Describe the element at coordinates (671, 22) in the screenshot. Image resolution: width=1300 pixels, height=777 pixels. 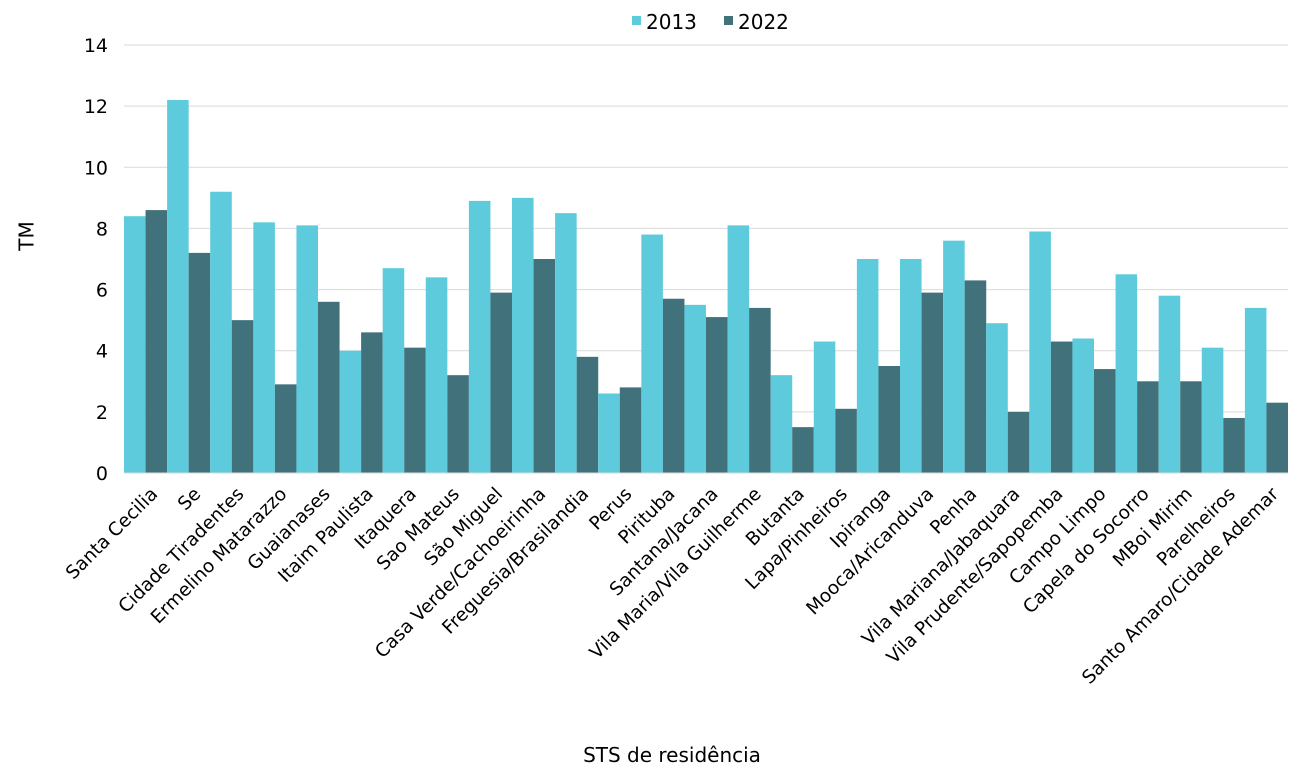
I see `legend-label: 2013` at that location.